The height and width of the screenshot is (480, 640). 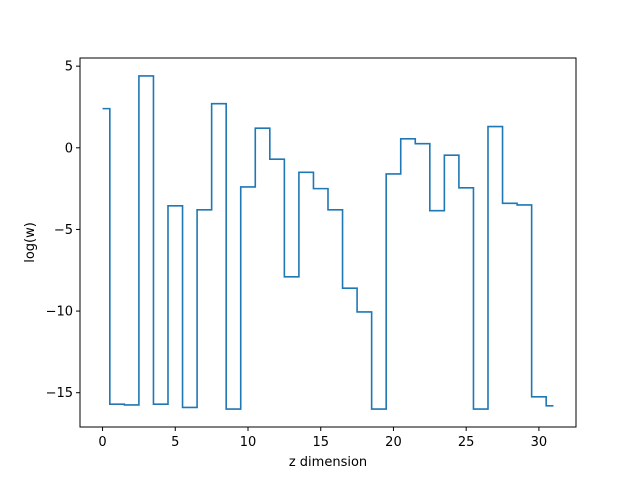 I want to click on y-axis-label: log(w), so click(x=30, y=242).